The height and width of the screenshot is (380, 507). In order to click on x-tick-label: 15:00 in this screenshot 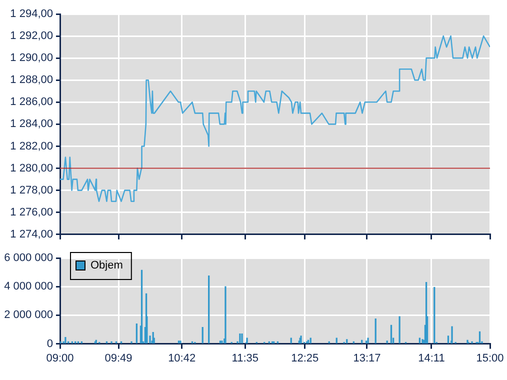, I will do `click(490, 358)`.